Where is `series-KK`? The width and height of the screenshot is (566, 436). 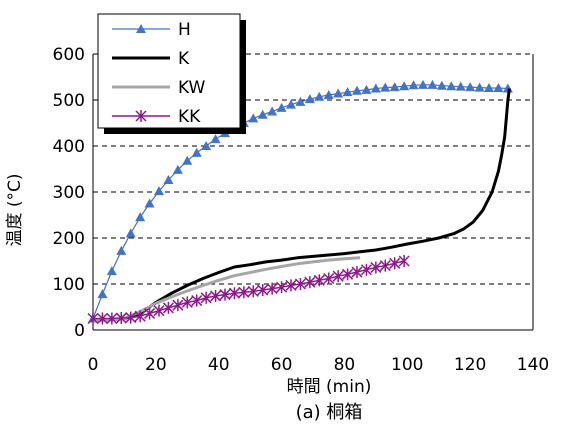
series-KK is located at coordinates (248, 290).